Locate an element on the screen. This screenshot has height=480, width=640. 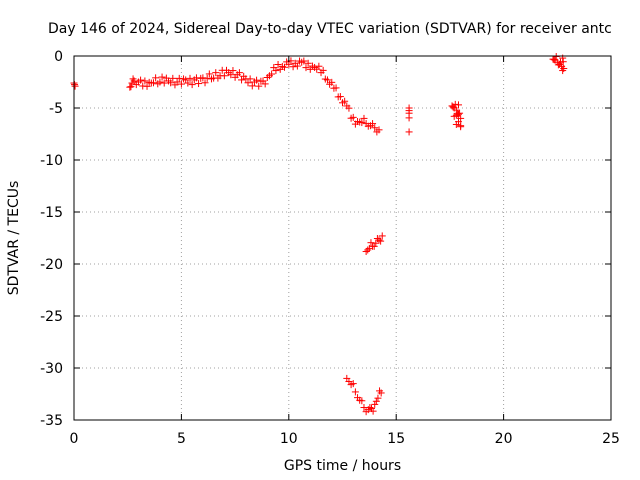
x-tick-label: 25 is located at coordinates (611, 439).